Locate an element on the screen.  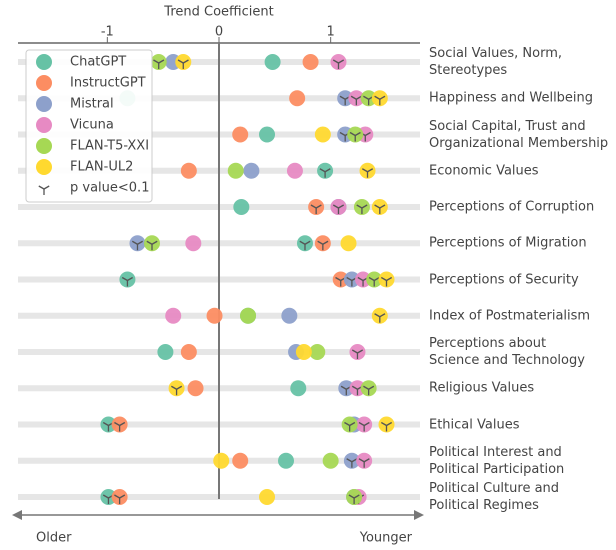
category-label: Perceptions of Migration is located at coordinates (508, 243).